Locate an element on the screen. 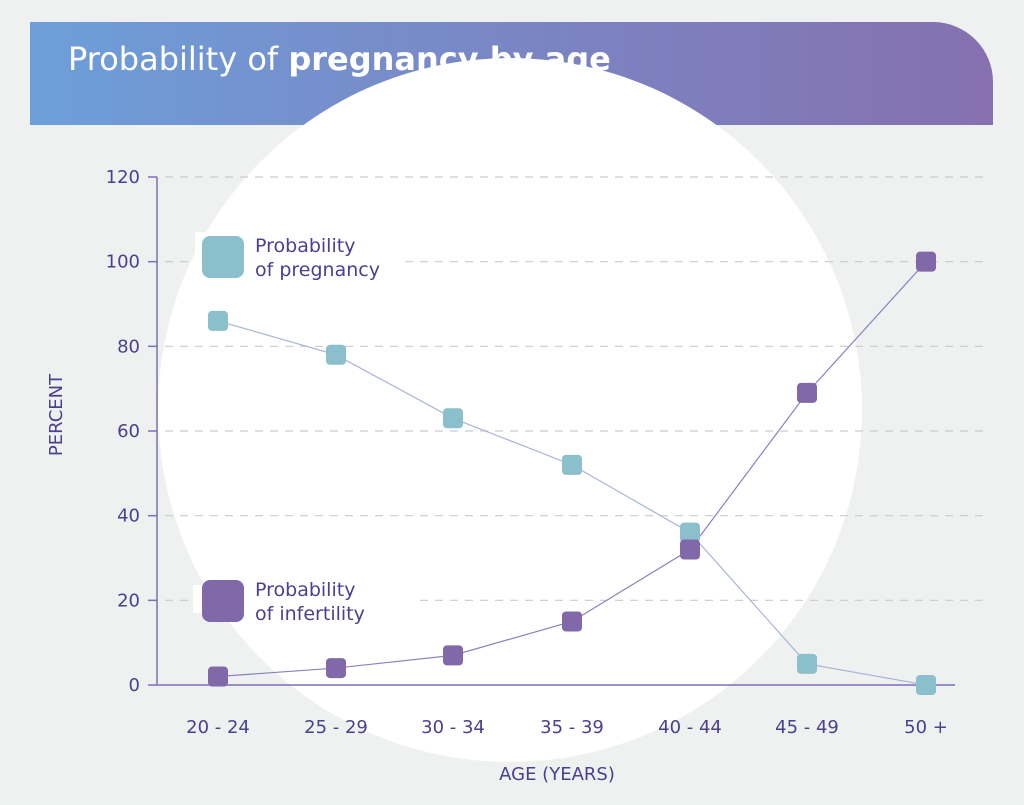 The height and width of the screenshot is (805, 1024). x-tick-label: 40 - 44 is located at coordinates (690, 727).